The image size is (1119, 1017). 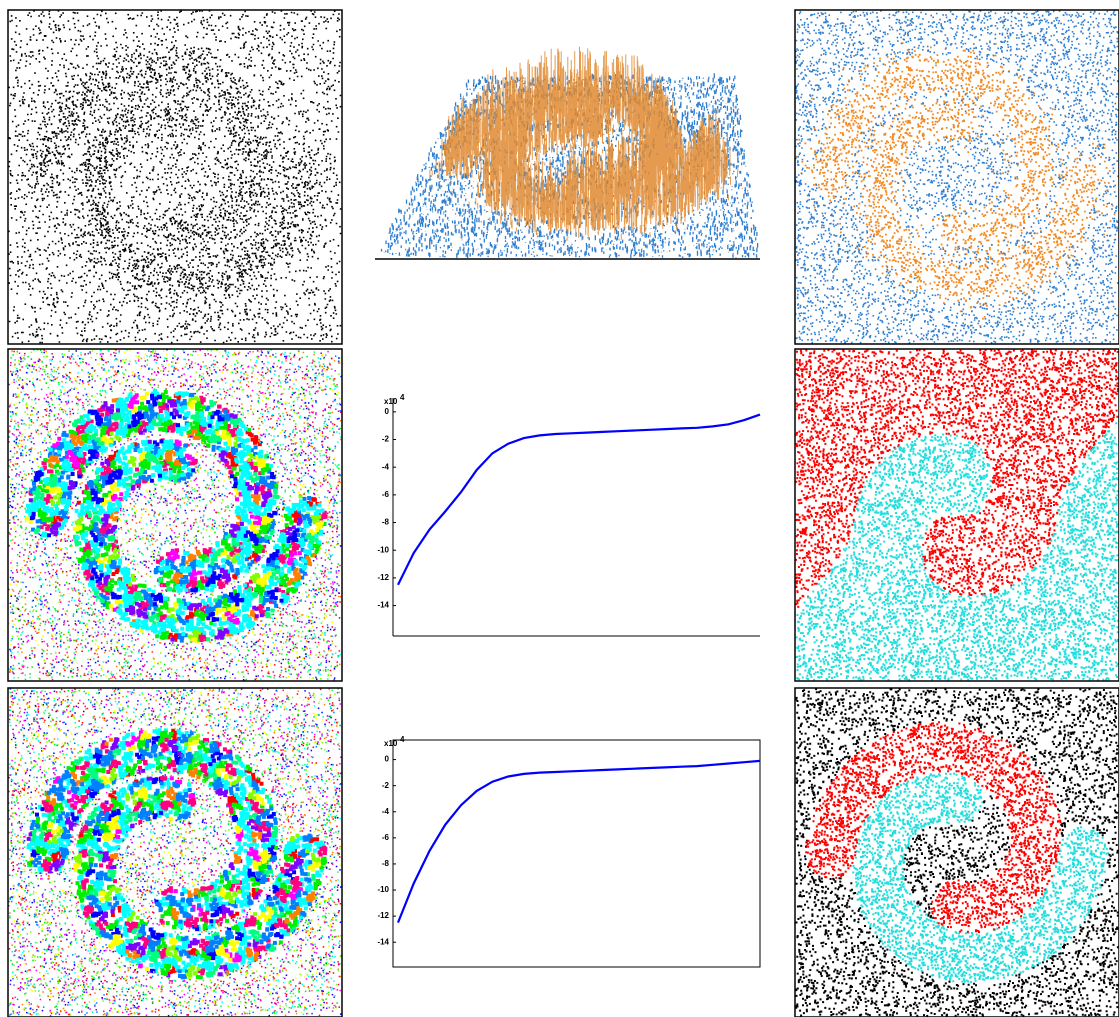 I want to click on surface-peaks, so click(x=586, y=145).